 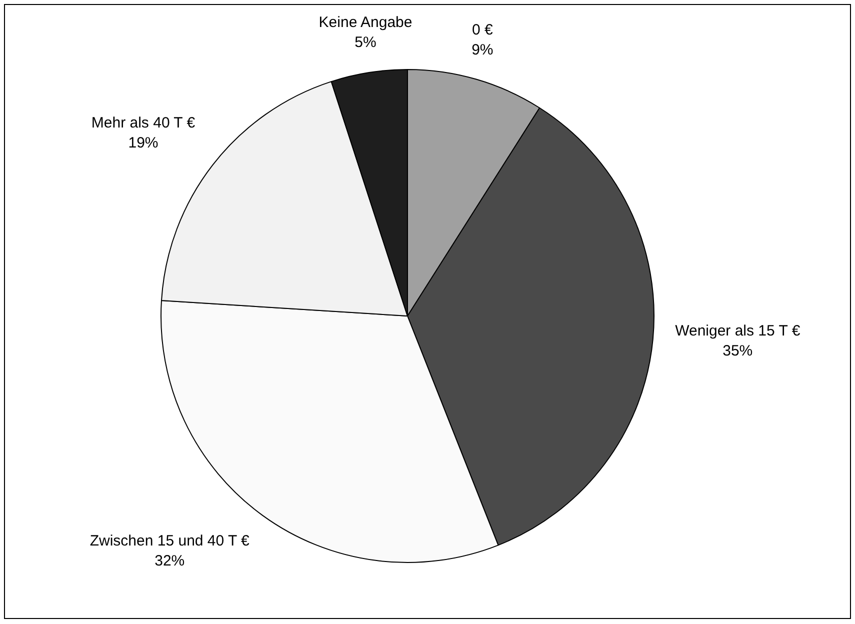 I want to click on slice-label: Weniger als 15 T €, so click(x=738, y=331).